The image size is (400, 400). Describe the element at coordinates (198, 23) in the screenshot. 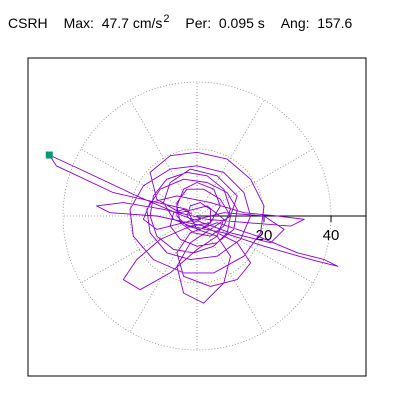

I see `period-label: Per:` at that location.